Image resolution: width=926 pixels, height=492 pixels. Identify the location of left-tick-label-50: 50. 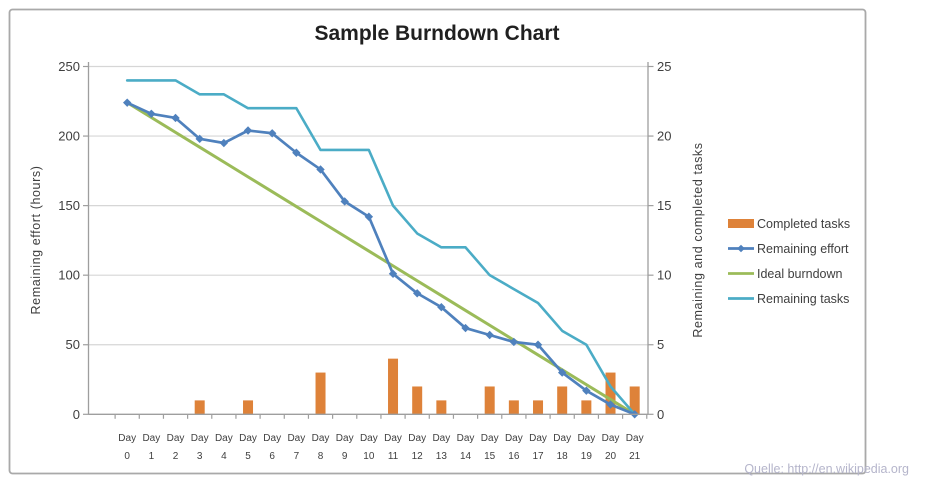
(73, 344).